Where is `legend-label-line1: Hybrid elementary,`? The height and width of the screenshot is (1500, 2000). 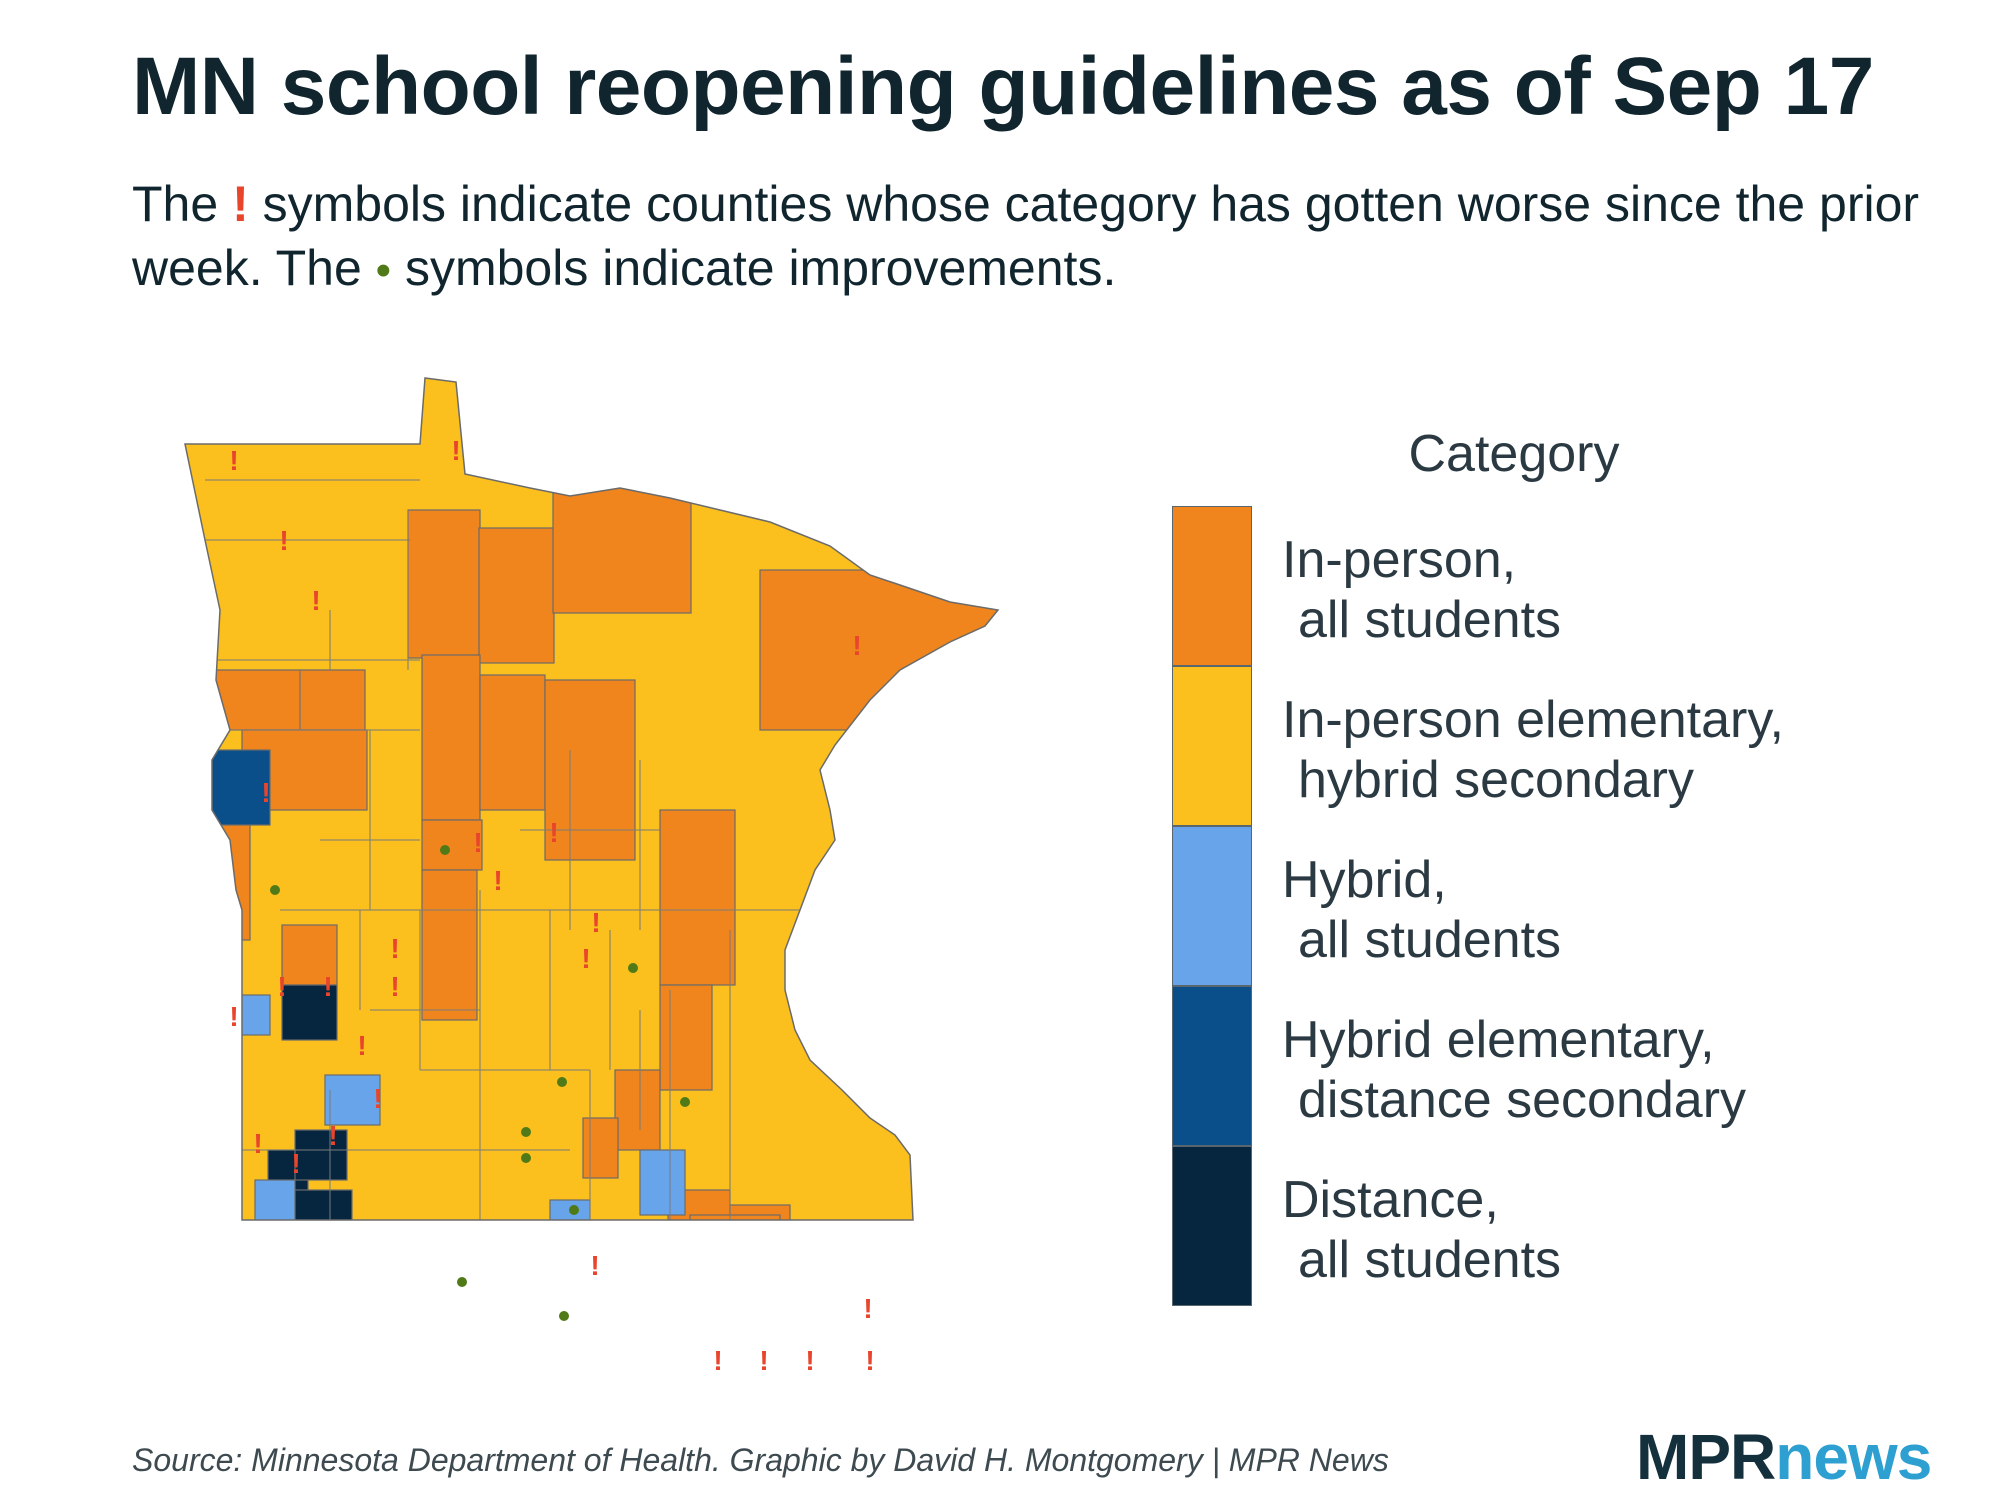
legend-label-line1: Hybrid elementary, is located at coordinates (1498, 1040).